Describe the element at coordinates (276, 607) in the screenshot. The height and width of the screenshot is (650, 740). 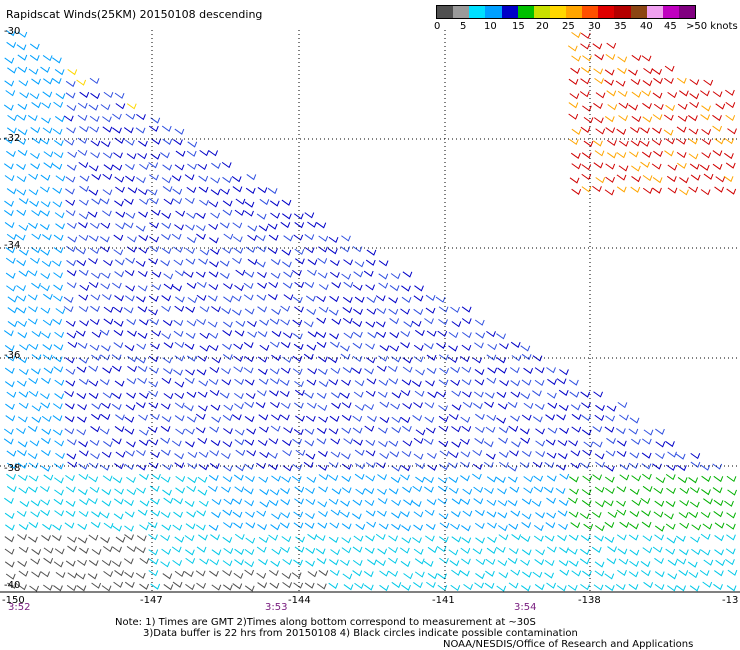
I see `time-label-353: 3:53` at that location.